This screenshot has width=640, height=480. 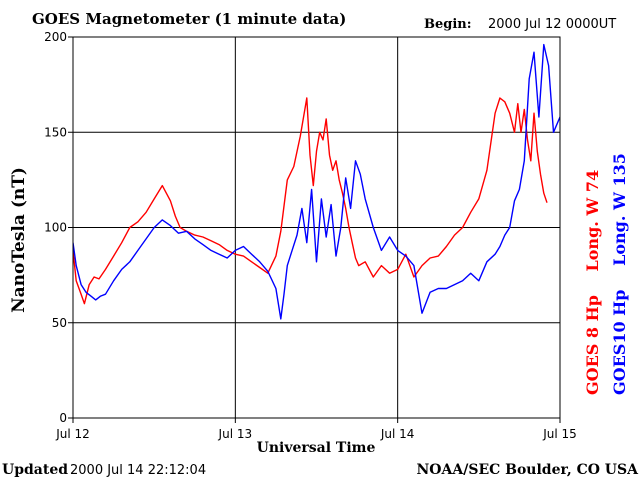 I want to click on legend-goes10-name: GOES10 Hp, so click(x=619, y=343).